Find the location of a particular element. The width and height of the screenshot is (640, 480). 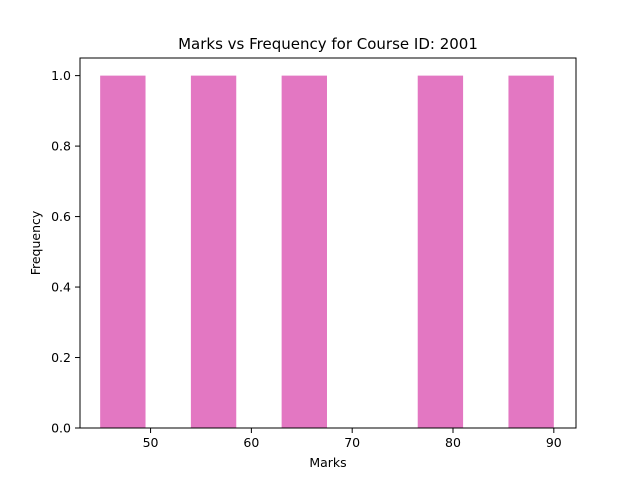

y-tick-label: 0.4 is located at coordinates (61, 287).